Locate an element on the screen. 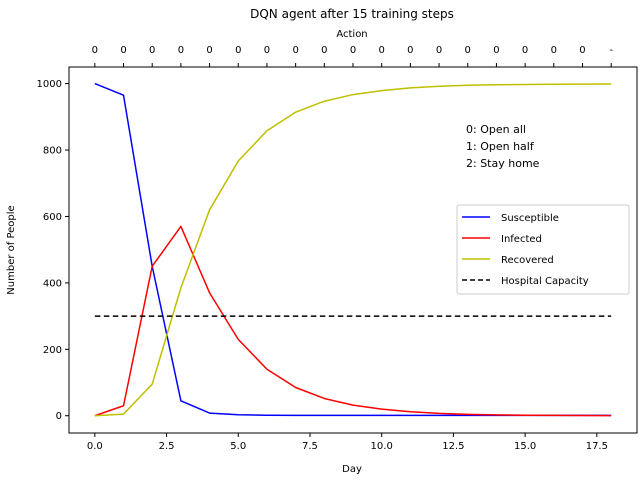 The width and height of the screenshot is (640, 480). y-tick-label: 1000 is located at coordinates (49, 84).